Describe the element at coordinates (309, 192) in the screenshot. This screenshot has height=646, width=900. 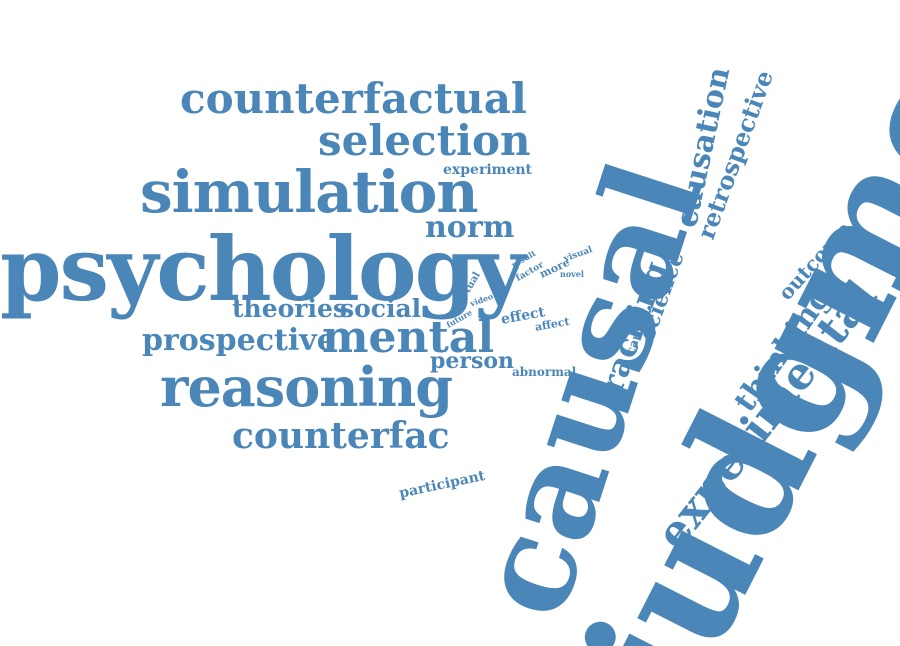
I see `word-simulation: simulation` at that location.